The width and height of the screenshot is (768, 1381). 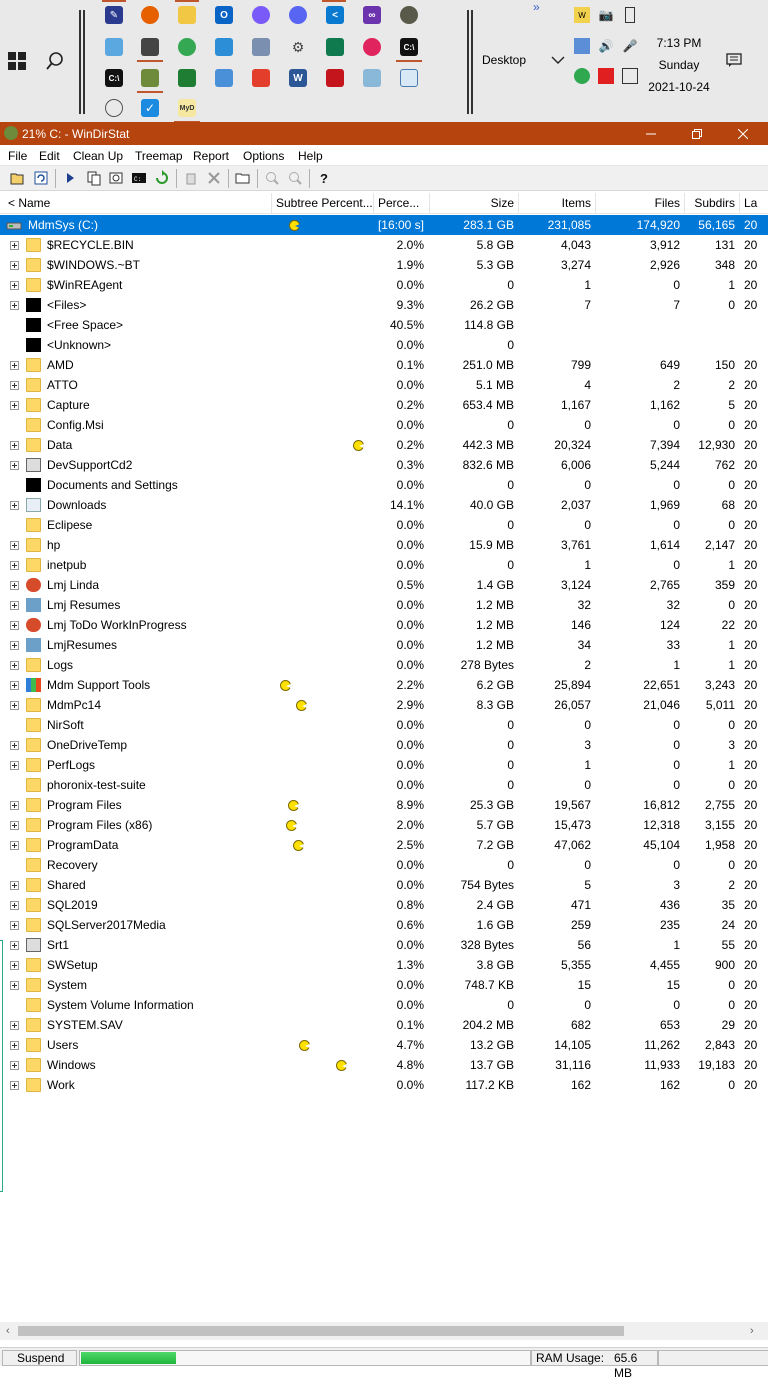 What do you see at coordinates (606, 46) in the screenshot?
I see `volume-icon: 🔊` at bounding box center [606, 46].